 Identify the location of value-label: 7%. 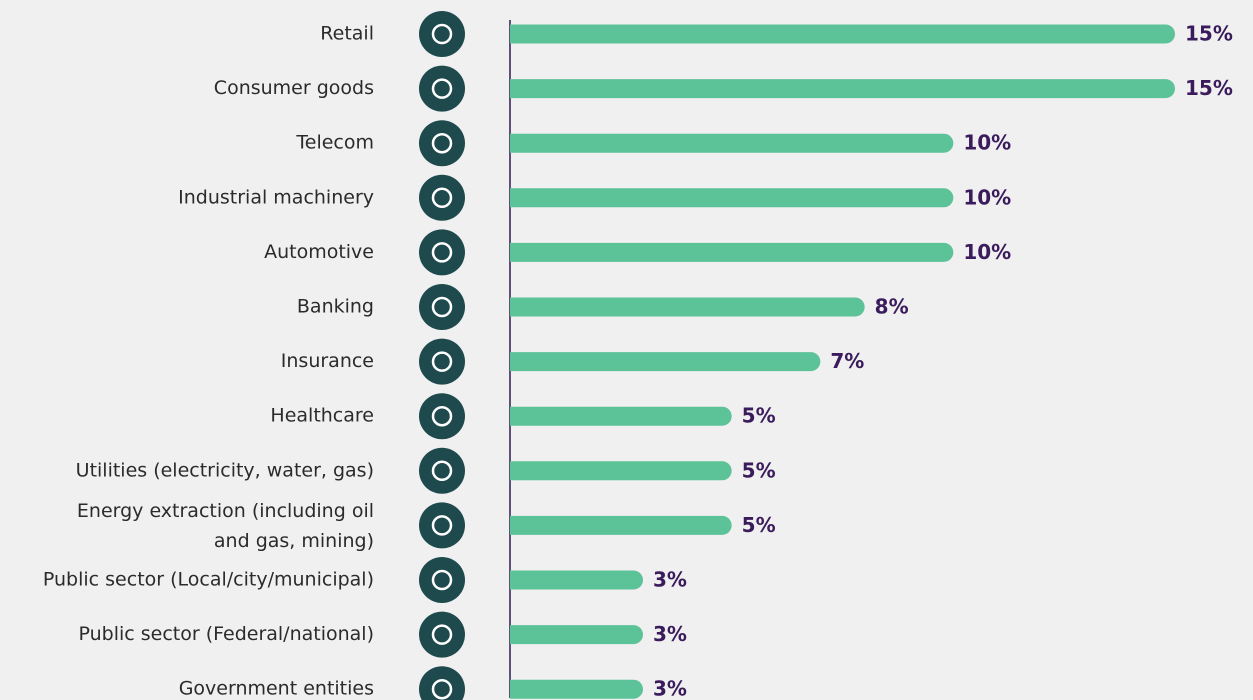
(847, 361).